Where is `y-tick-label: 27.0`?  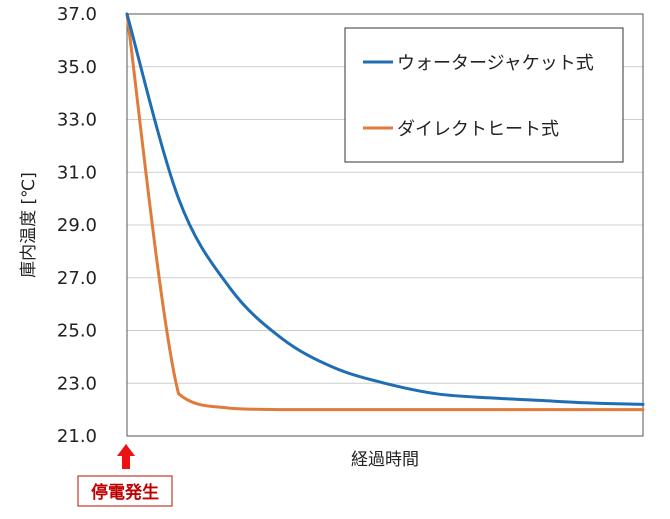
y-tick-label: 27.0 is located at coordinates (77, 278).